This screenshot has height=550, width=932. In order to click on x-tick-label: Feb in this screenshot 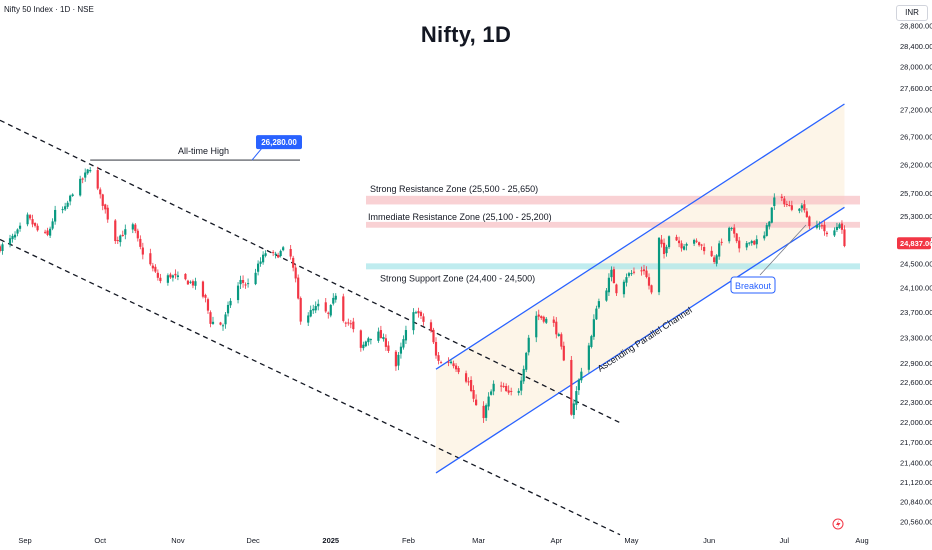, I will do `click(408, 540)`.